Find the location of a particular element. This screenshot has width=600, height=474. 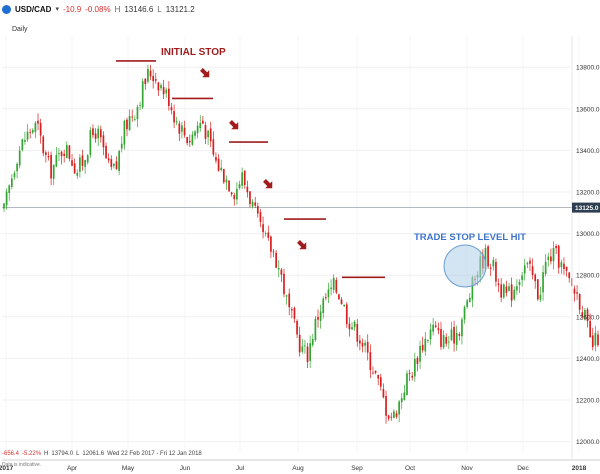

x-tick-label: Aug is located at coordinates (298, 468).